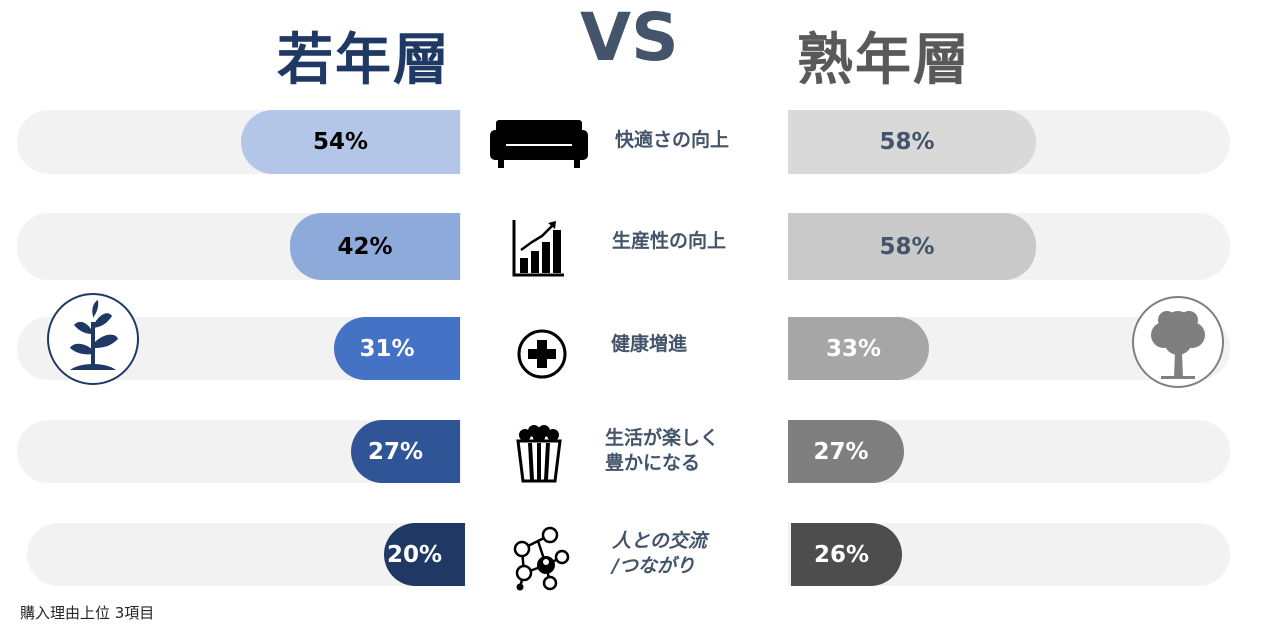 This screenshot has width=1262, height=624. What do you see at coordinates (365, 246) in the screenshot?
I see `young-value-label: 42%` at bounding box center [365, 246].